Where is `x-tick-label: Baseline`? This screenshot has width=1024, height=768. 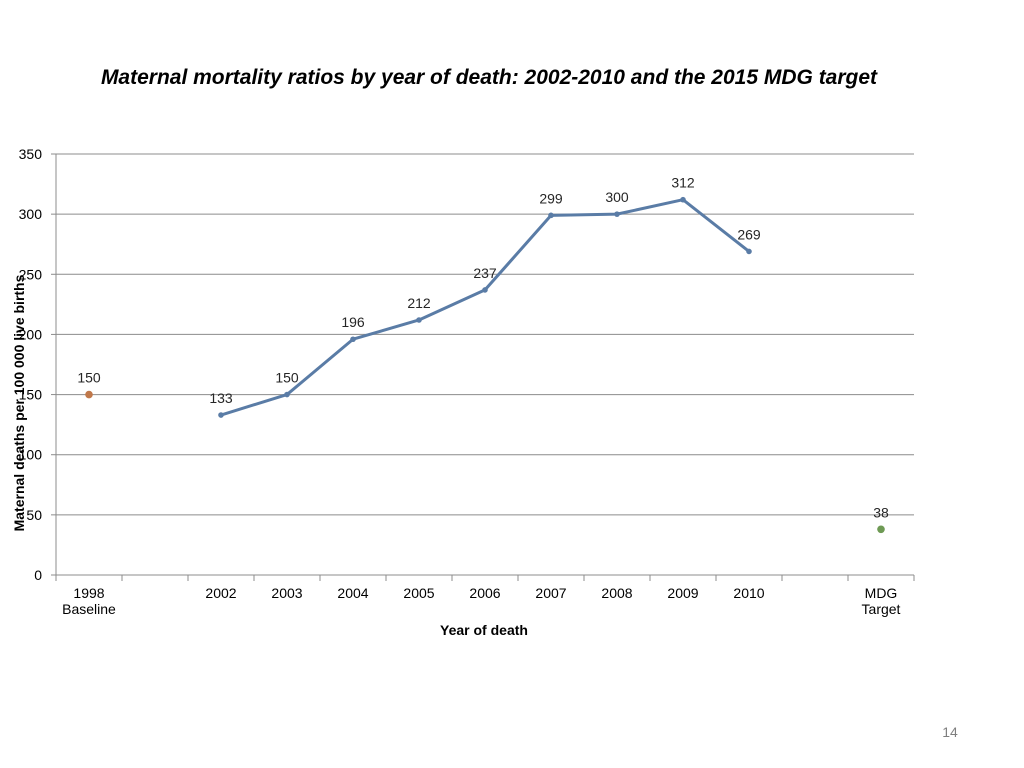
x-tick-label: Baseline is located at coordinates (89, 609).